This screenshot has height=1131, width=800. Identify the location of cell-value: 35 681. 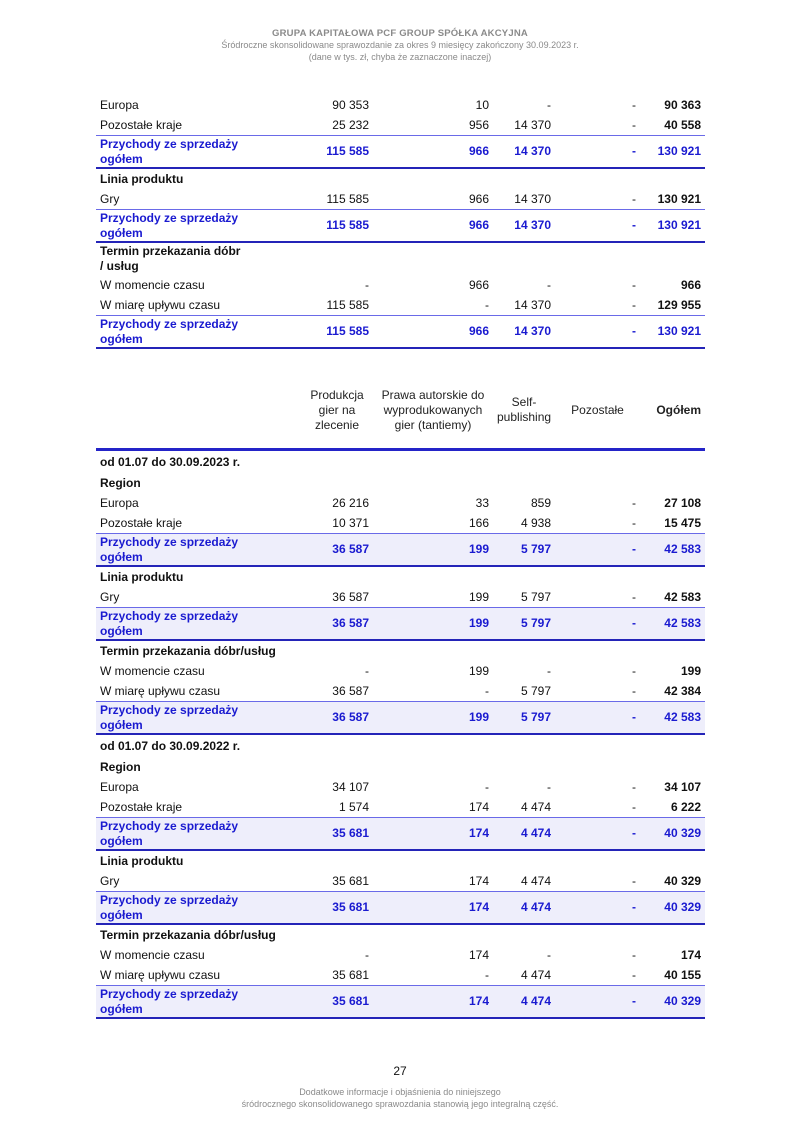
(350, 974).